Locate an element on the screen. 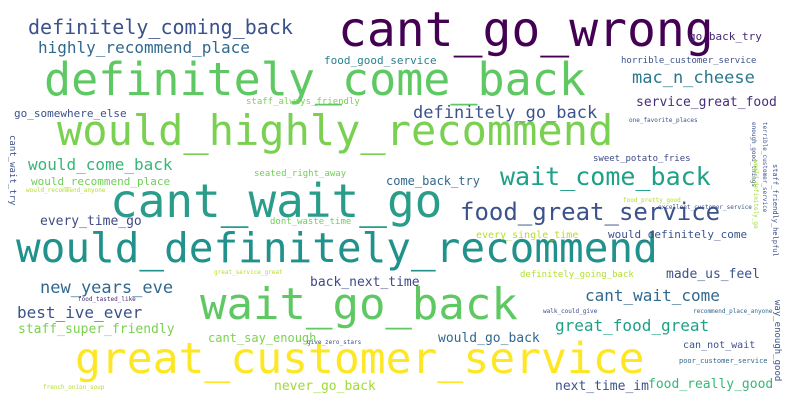 The height and width of the screenshot is (407, 794). word: cant_go_wrong is located at coordinates (526, 30).